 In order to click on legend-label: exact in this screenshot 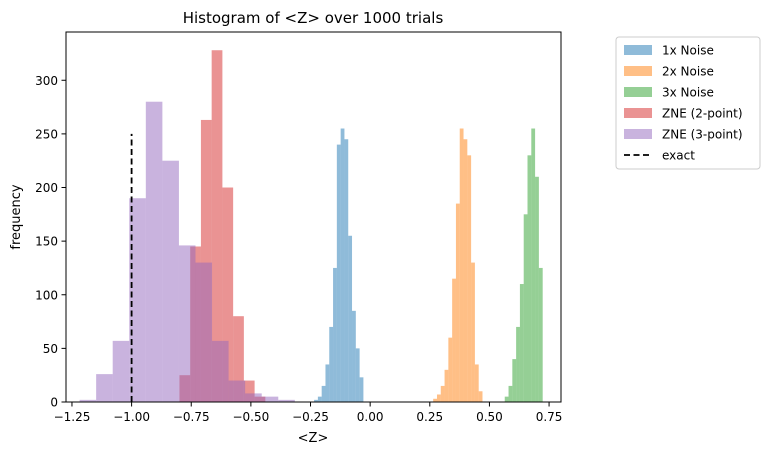, I will do `click(678, 156)`.